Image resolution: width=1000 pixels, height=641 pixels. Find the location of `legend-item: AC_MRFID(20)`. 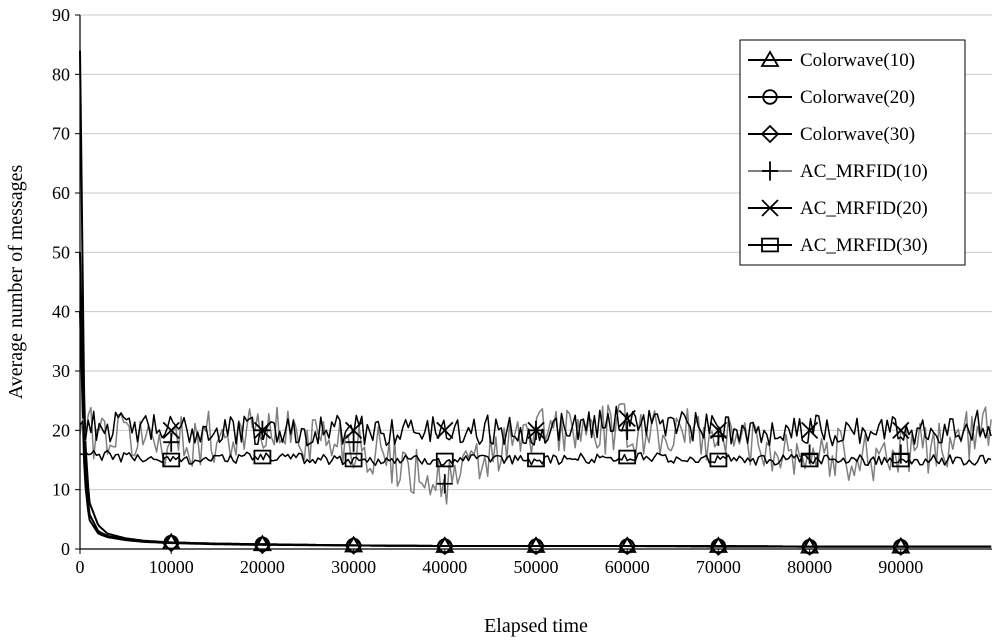

legend-item: AC_MRFID(20) is located at coordinates (838, 208).